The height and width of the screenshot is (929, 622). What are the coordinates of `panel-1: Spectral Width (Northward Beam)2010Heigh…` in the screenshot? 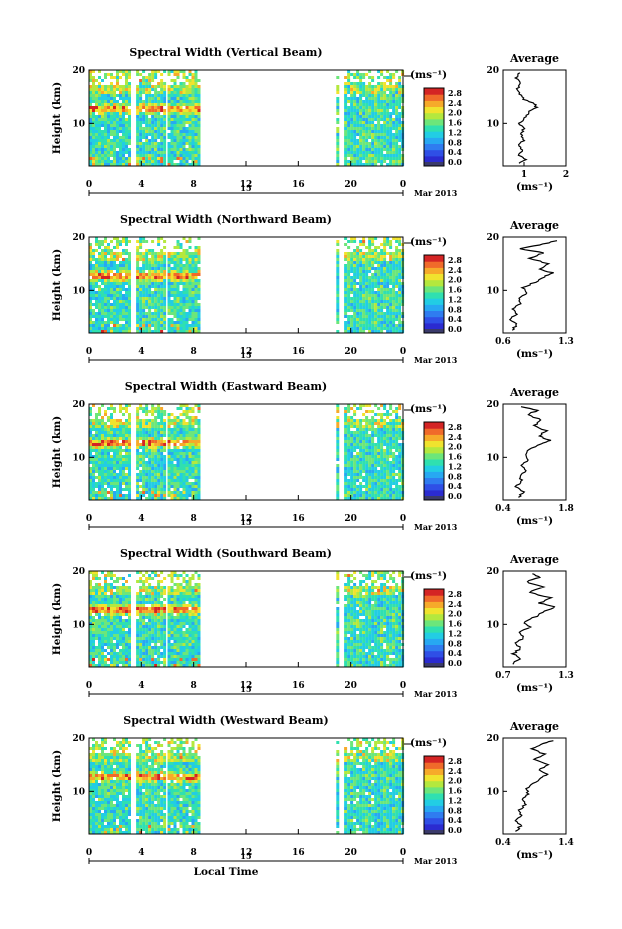 It's located at (312, 289).